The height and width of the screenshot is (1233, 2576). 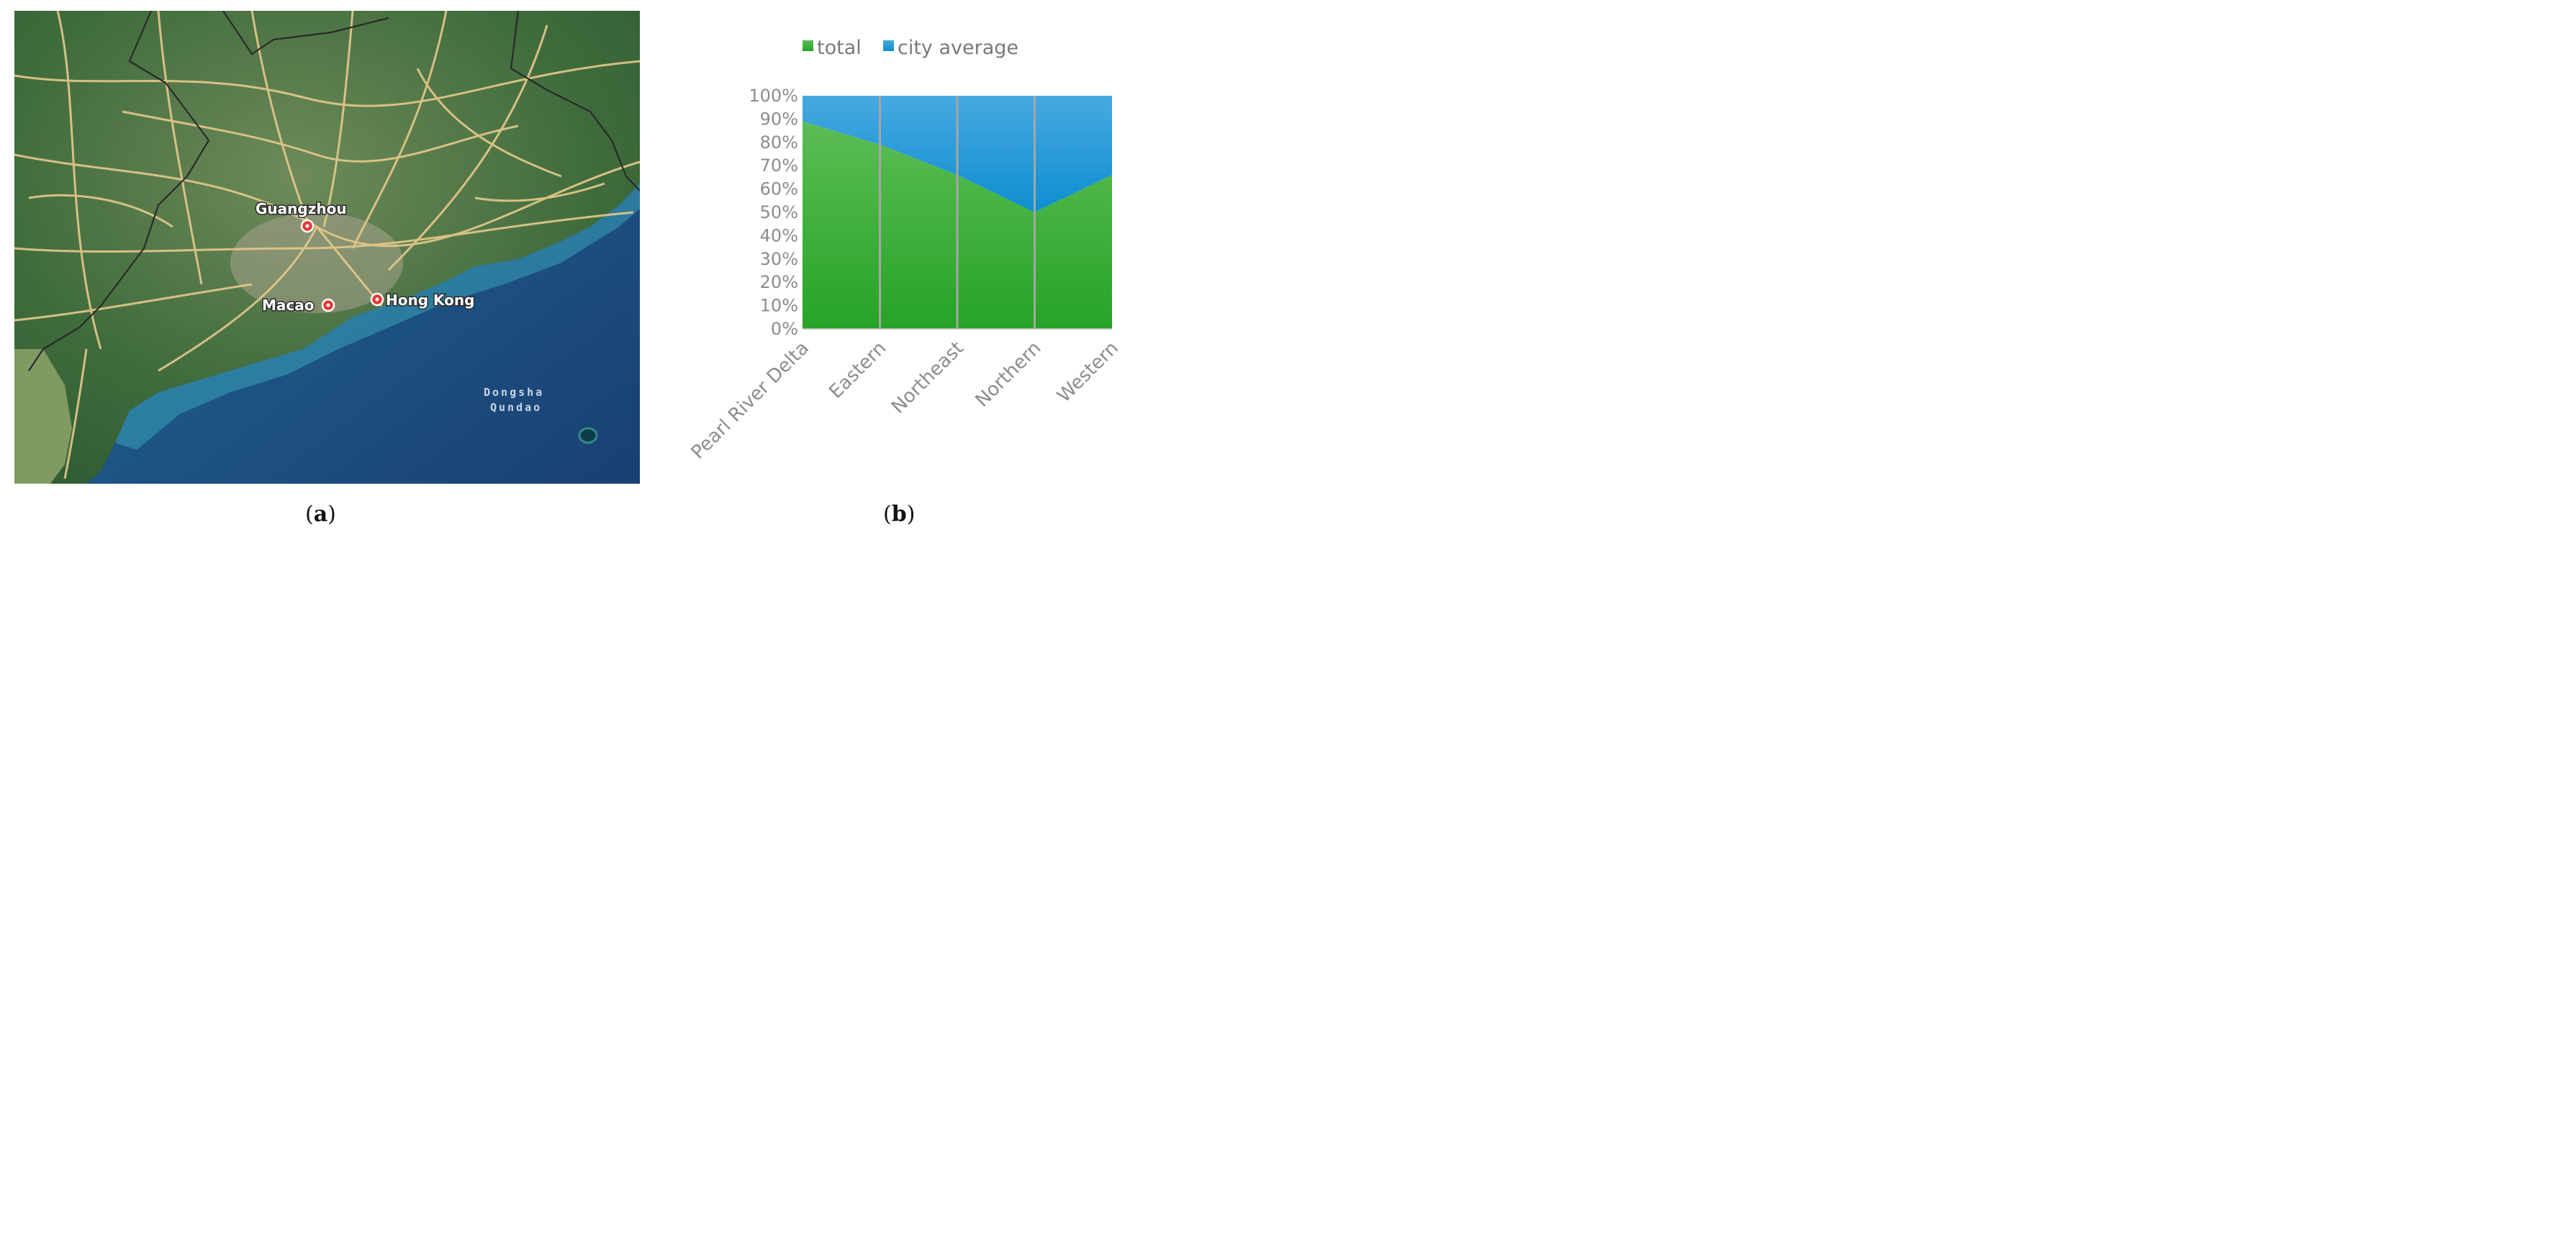 What do you see at coordinates (839, 48) in the screenshot?
I see `legend-label-total: total` at bounding box center [839, 48].